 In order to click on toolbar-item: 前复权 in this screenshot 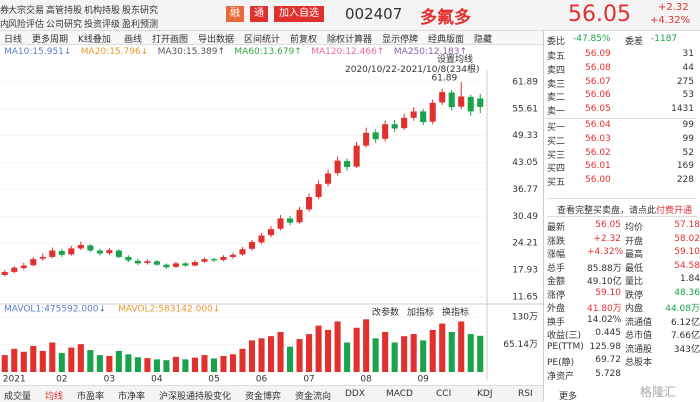, I will do `click(304, 40)`.